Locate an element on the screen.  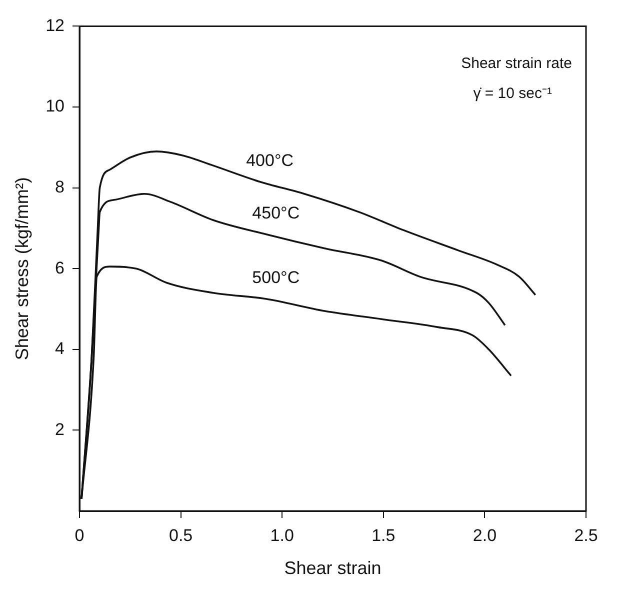
annotation: γ̇ = 10 sec⁻¹ is located at coordinates (512, 93).